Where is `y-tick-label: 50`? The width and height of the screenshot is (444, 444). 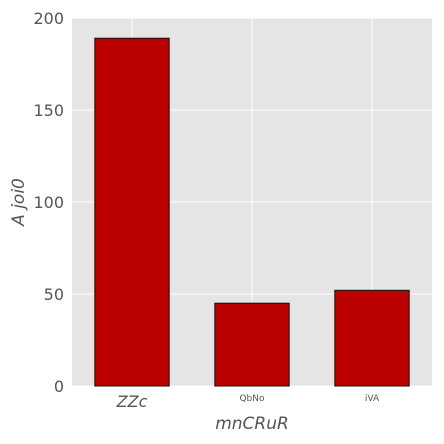
y-tick-label: 50 is located at coordinates (54, 294).